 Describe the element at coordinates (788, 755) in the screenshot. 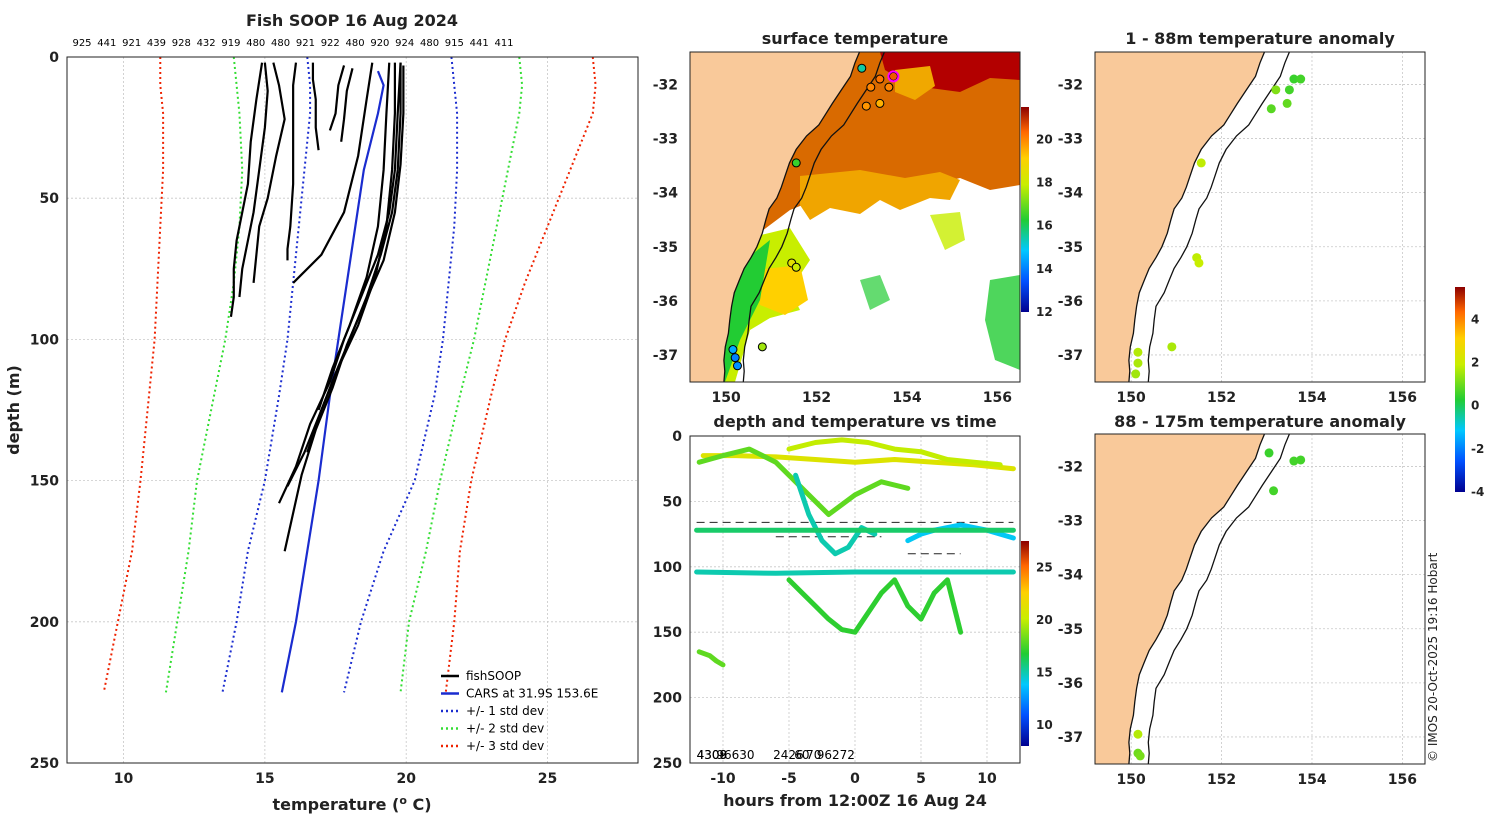

I see `dt-bottom-label: 2426` at that location.